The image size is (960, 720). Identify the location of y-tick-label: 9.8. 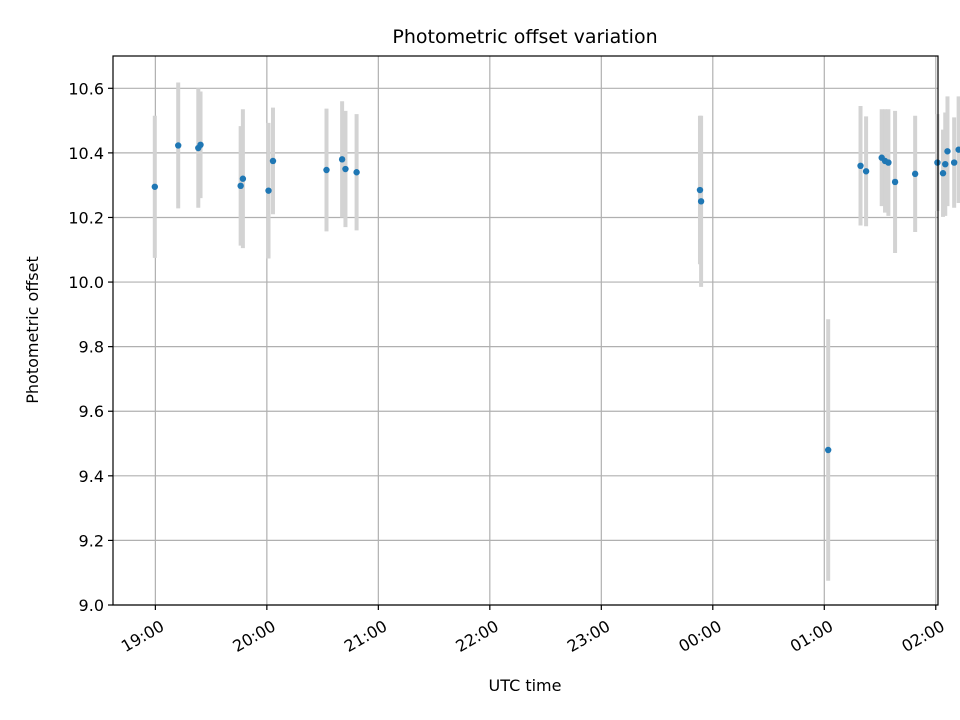
(91, 347).